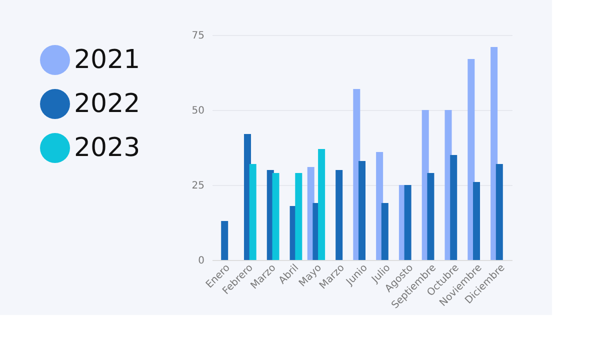 Image resolution: width=599 pixels, height=338 pixels. I want to click on y-tick-label: 0, so click(201, 261).